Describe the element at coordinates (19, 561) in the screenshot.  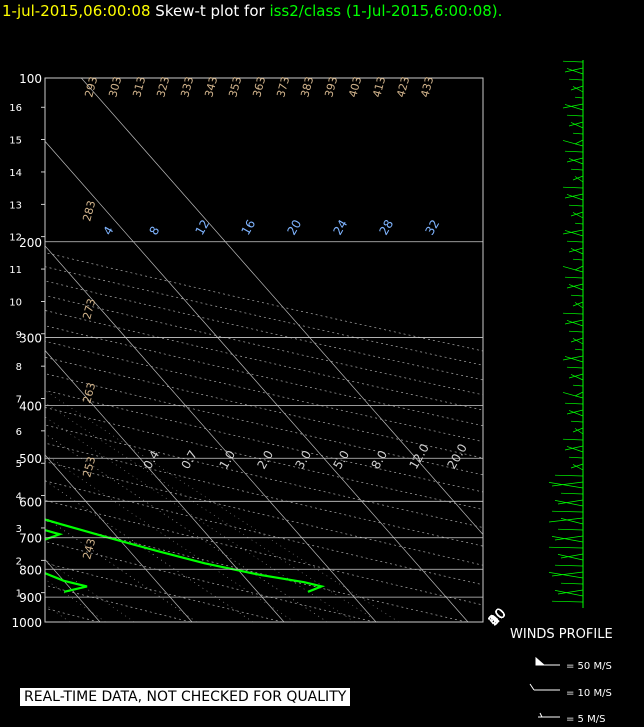
I see `height-tick-label: 2` at that location.